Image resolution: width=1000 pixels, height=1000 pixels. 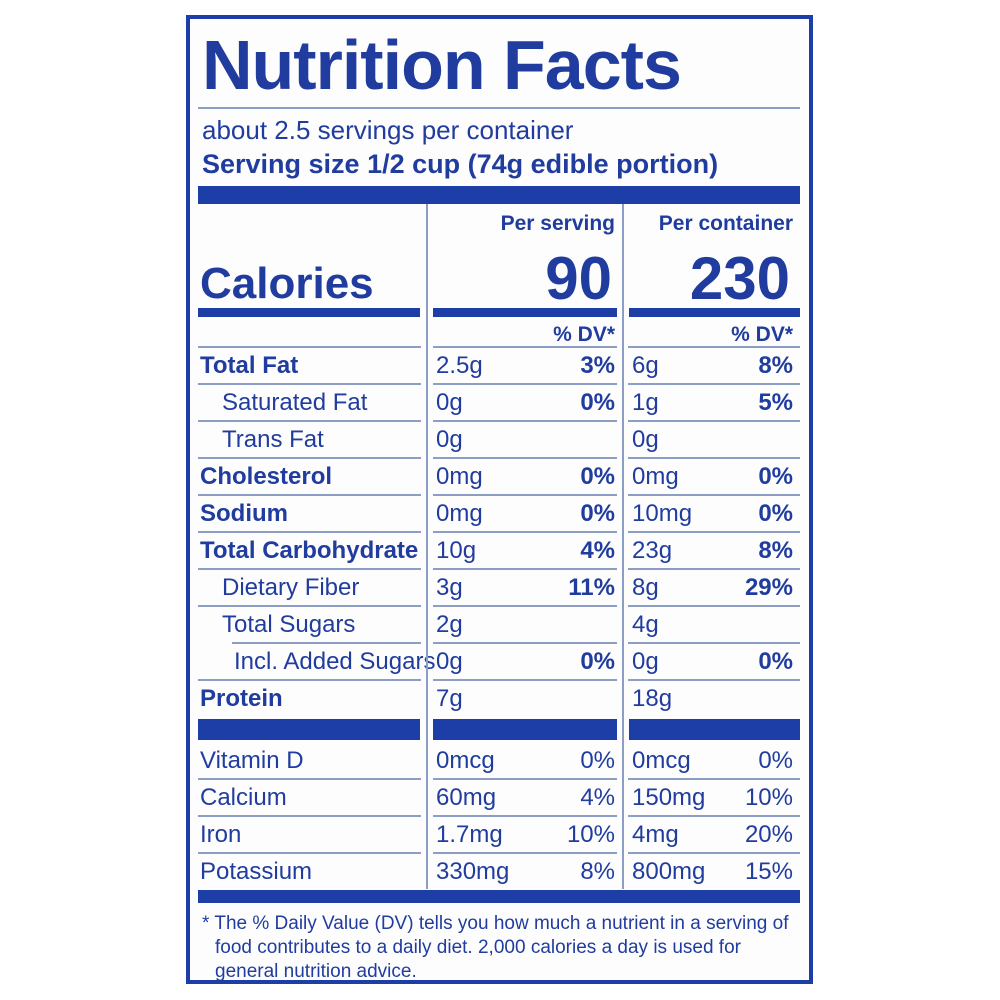 What do you see at coordinates (652, 550) in the screenshot?
I see `nutrient-amount: 23g` at bounding box center [652, 550].